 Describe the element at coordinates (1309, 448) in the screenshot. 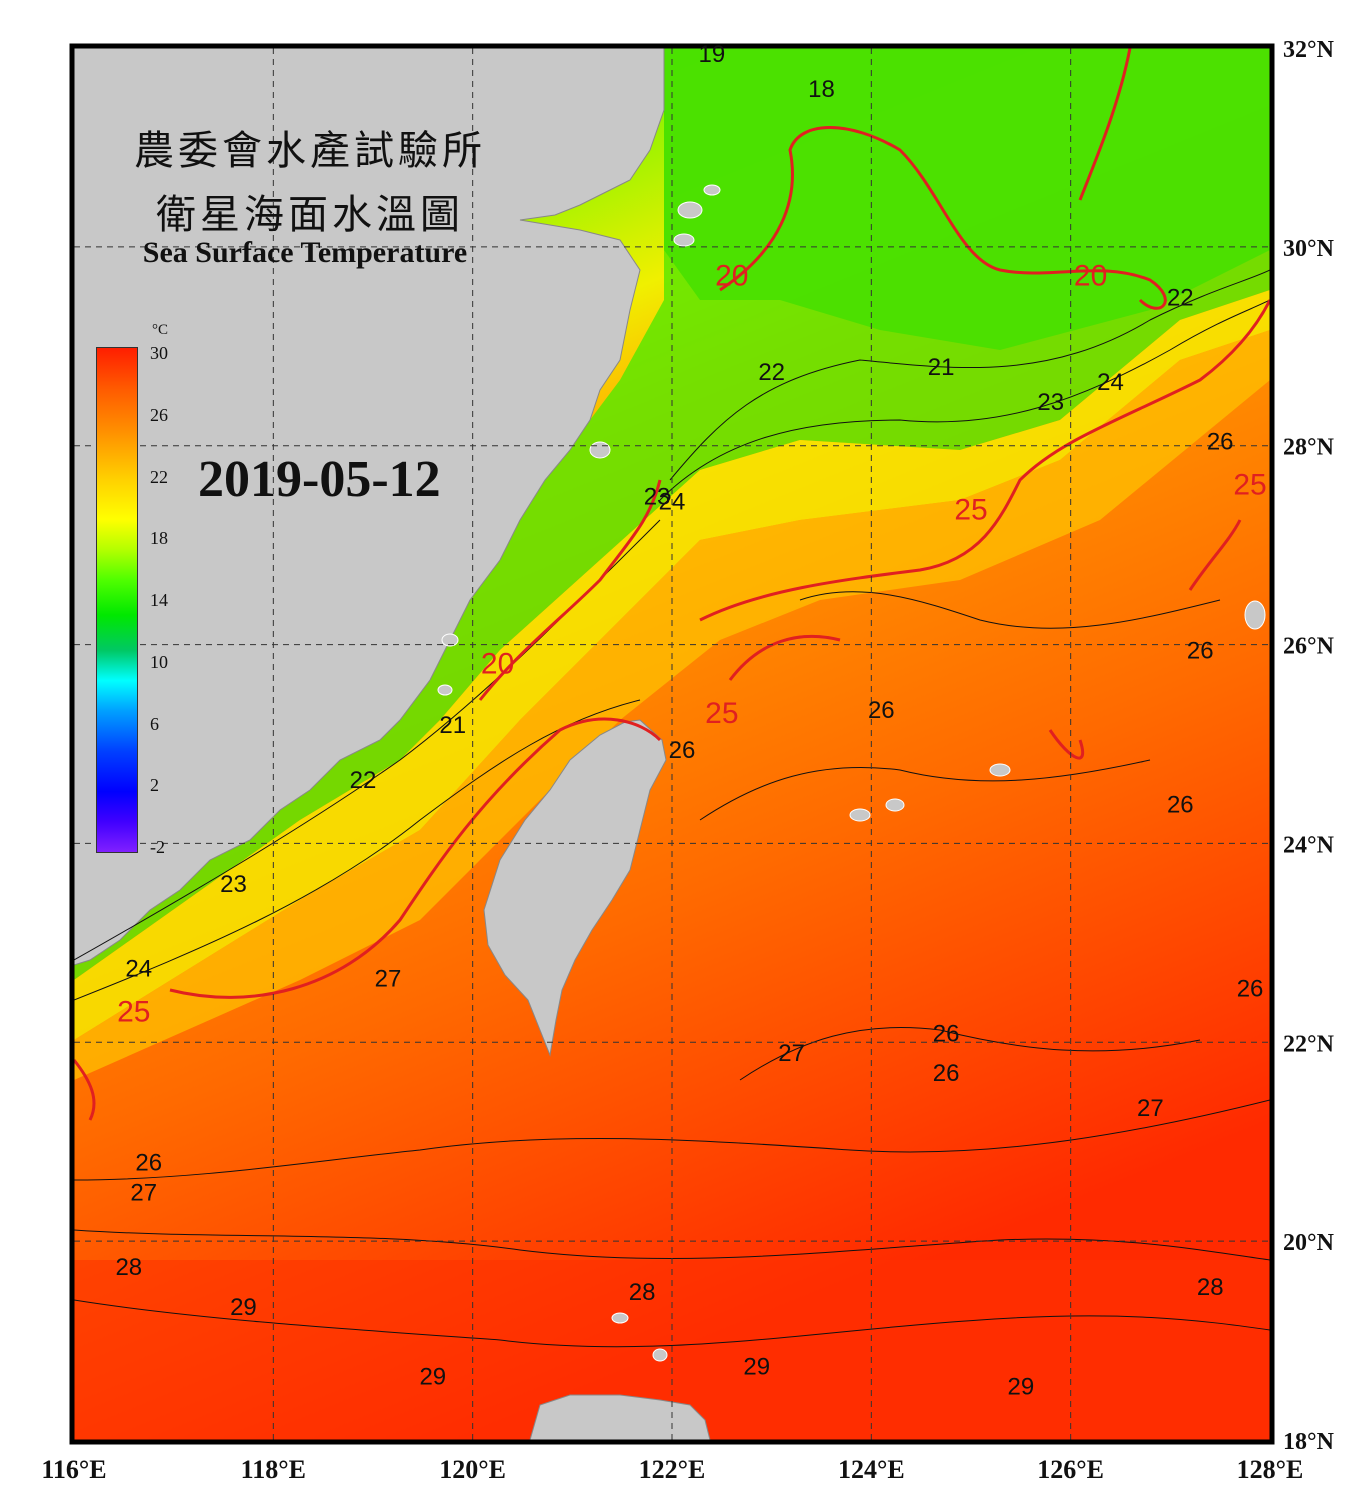

I see `latitude-label: 28°N` at that location.